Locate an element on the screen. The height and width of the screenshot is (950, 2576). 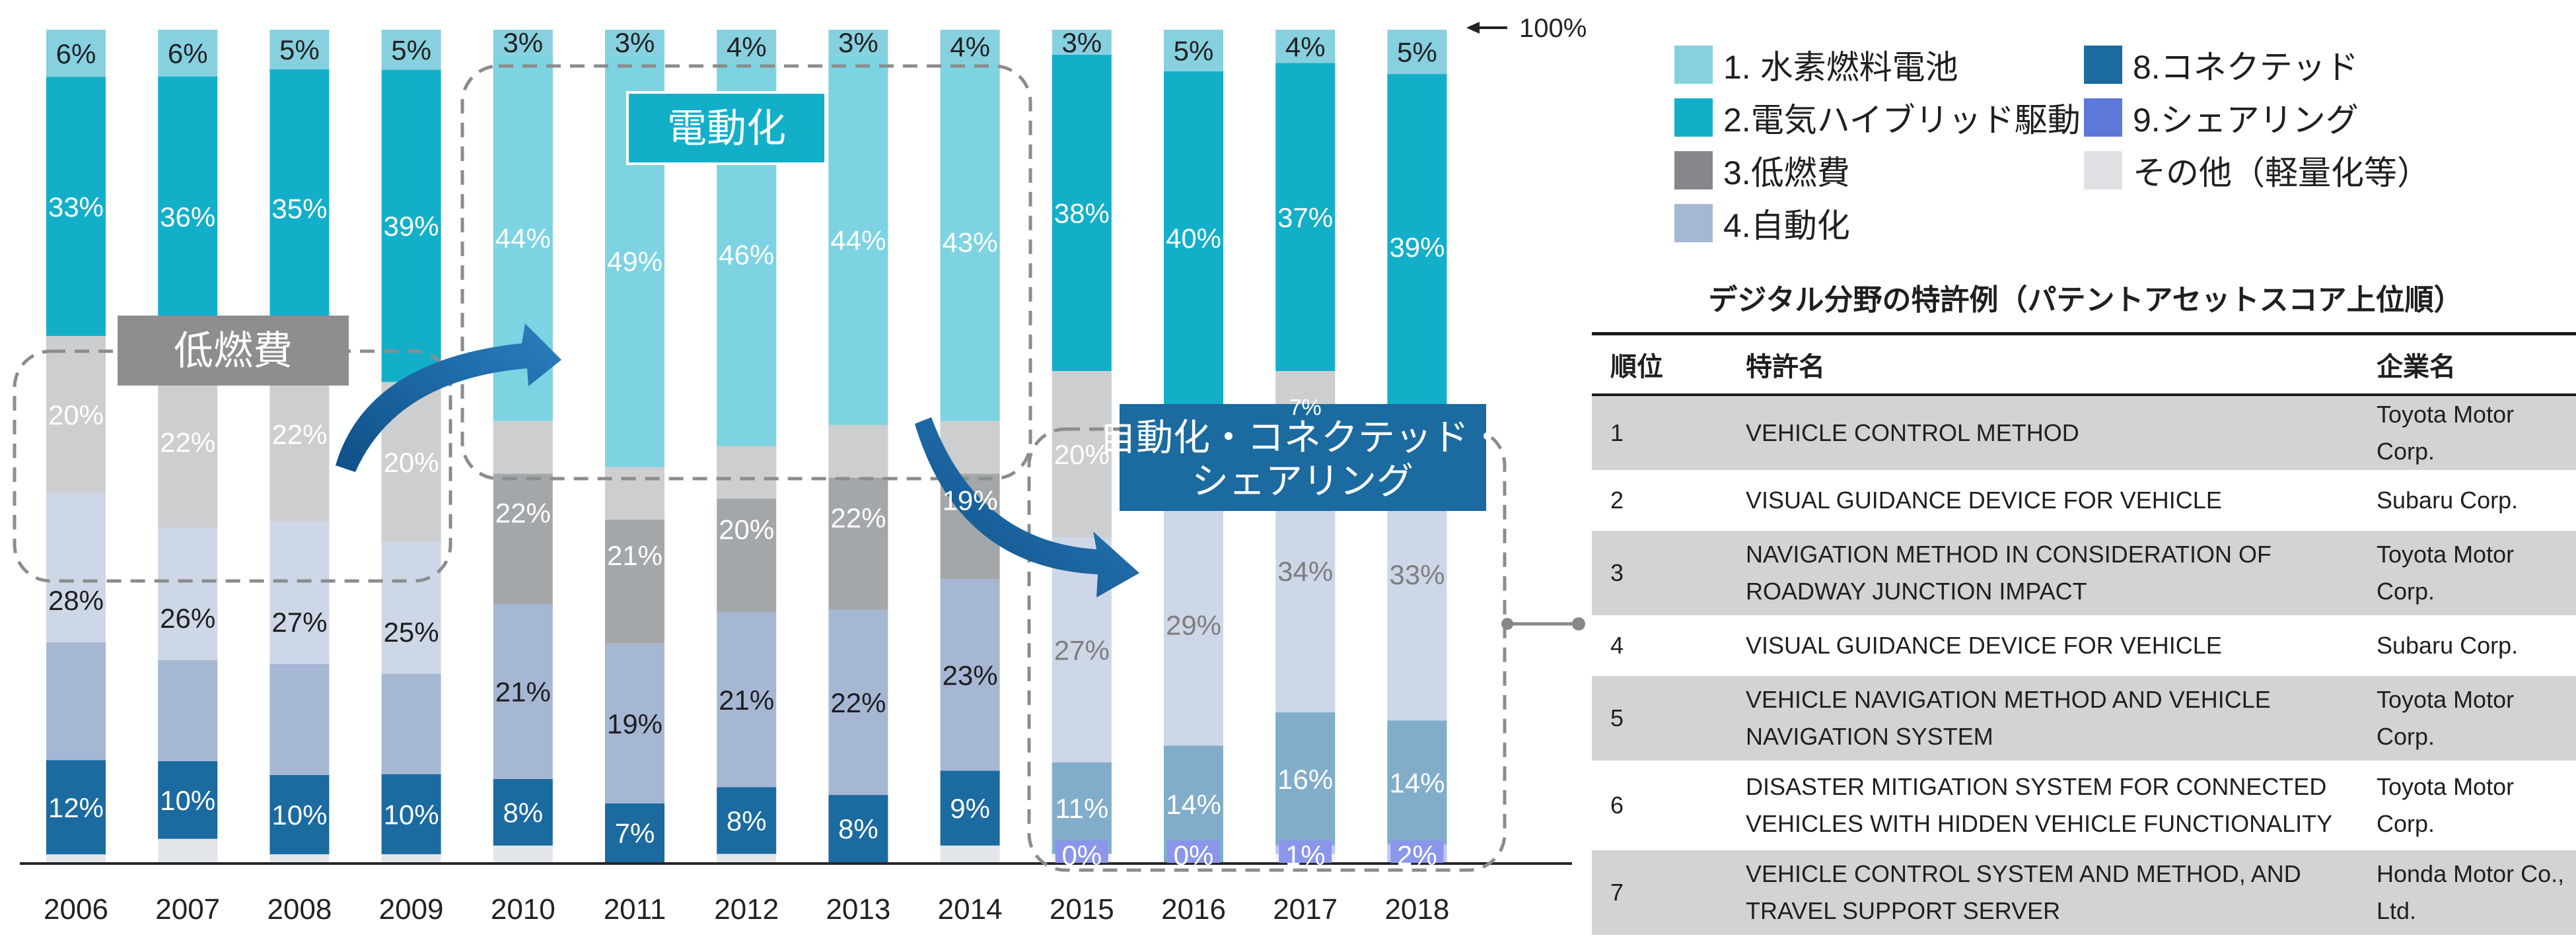
header-patent-name: 特許名 is located at coordinates (2042, 364).